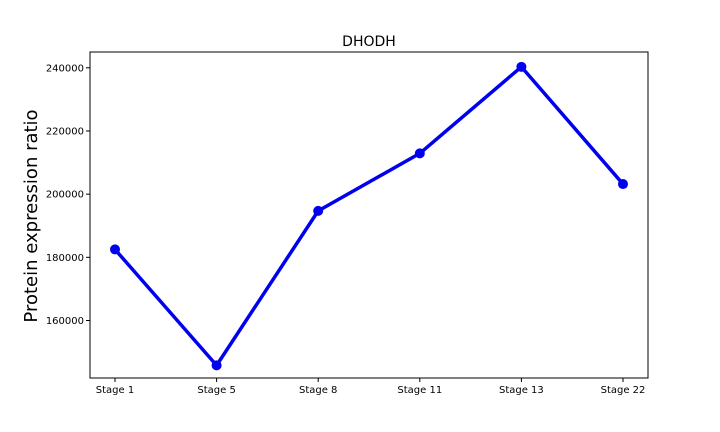 The image size is (720, 432). What do you see at coordinates (318, 390) in the screenshot?
I see `x-tick-label: Stage 8` at bounding box center [318, 390].